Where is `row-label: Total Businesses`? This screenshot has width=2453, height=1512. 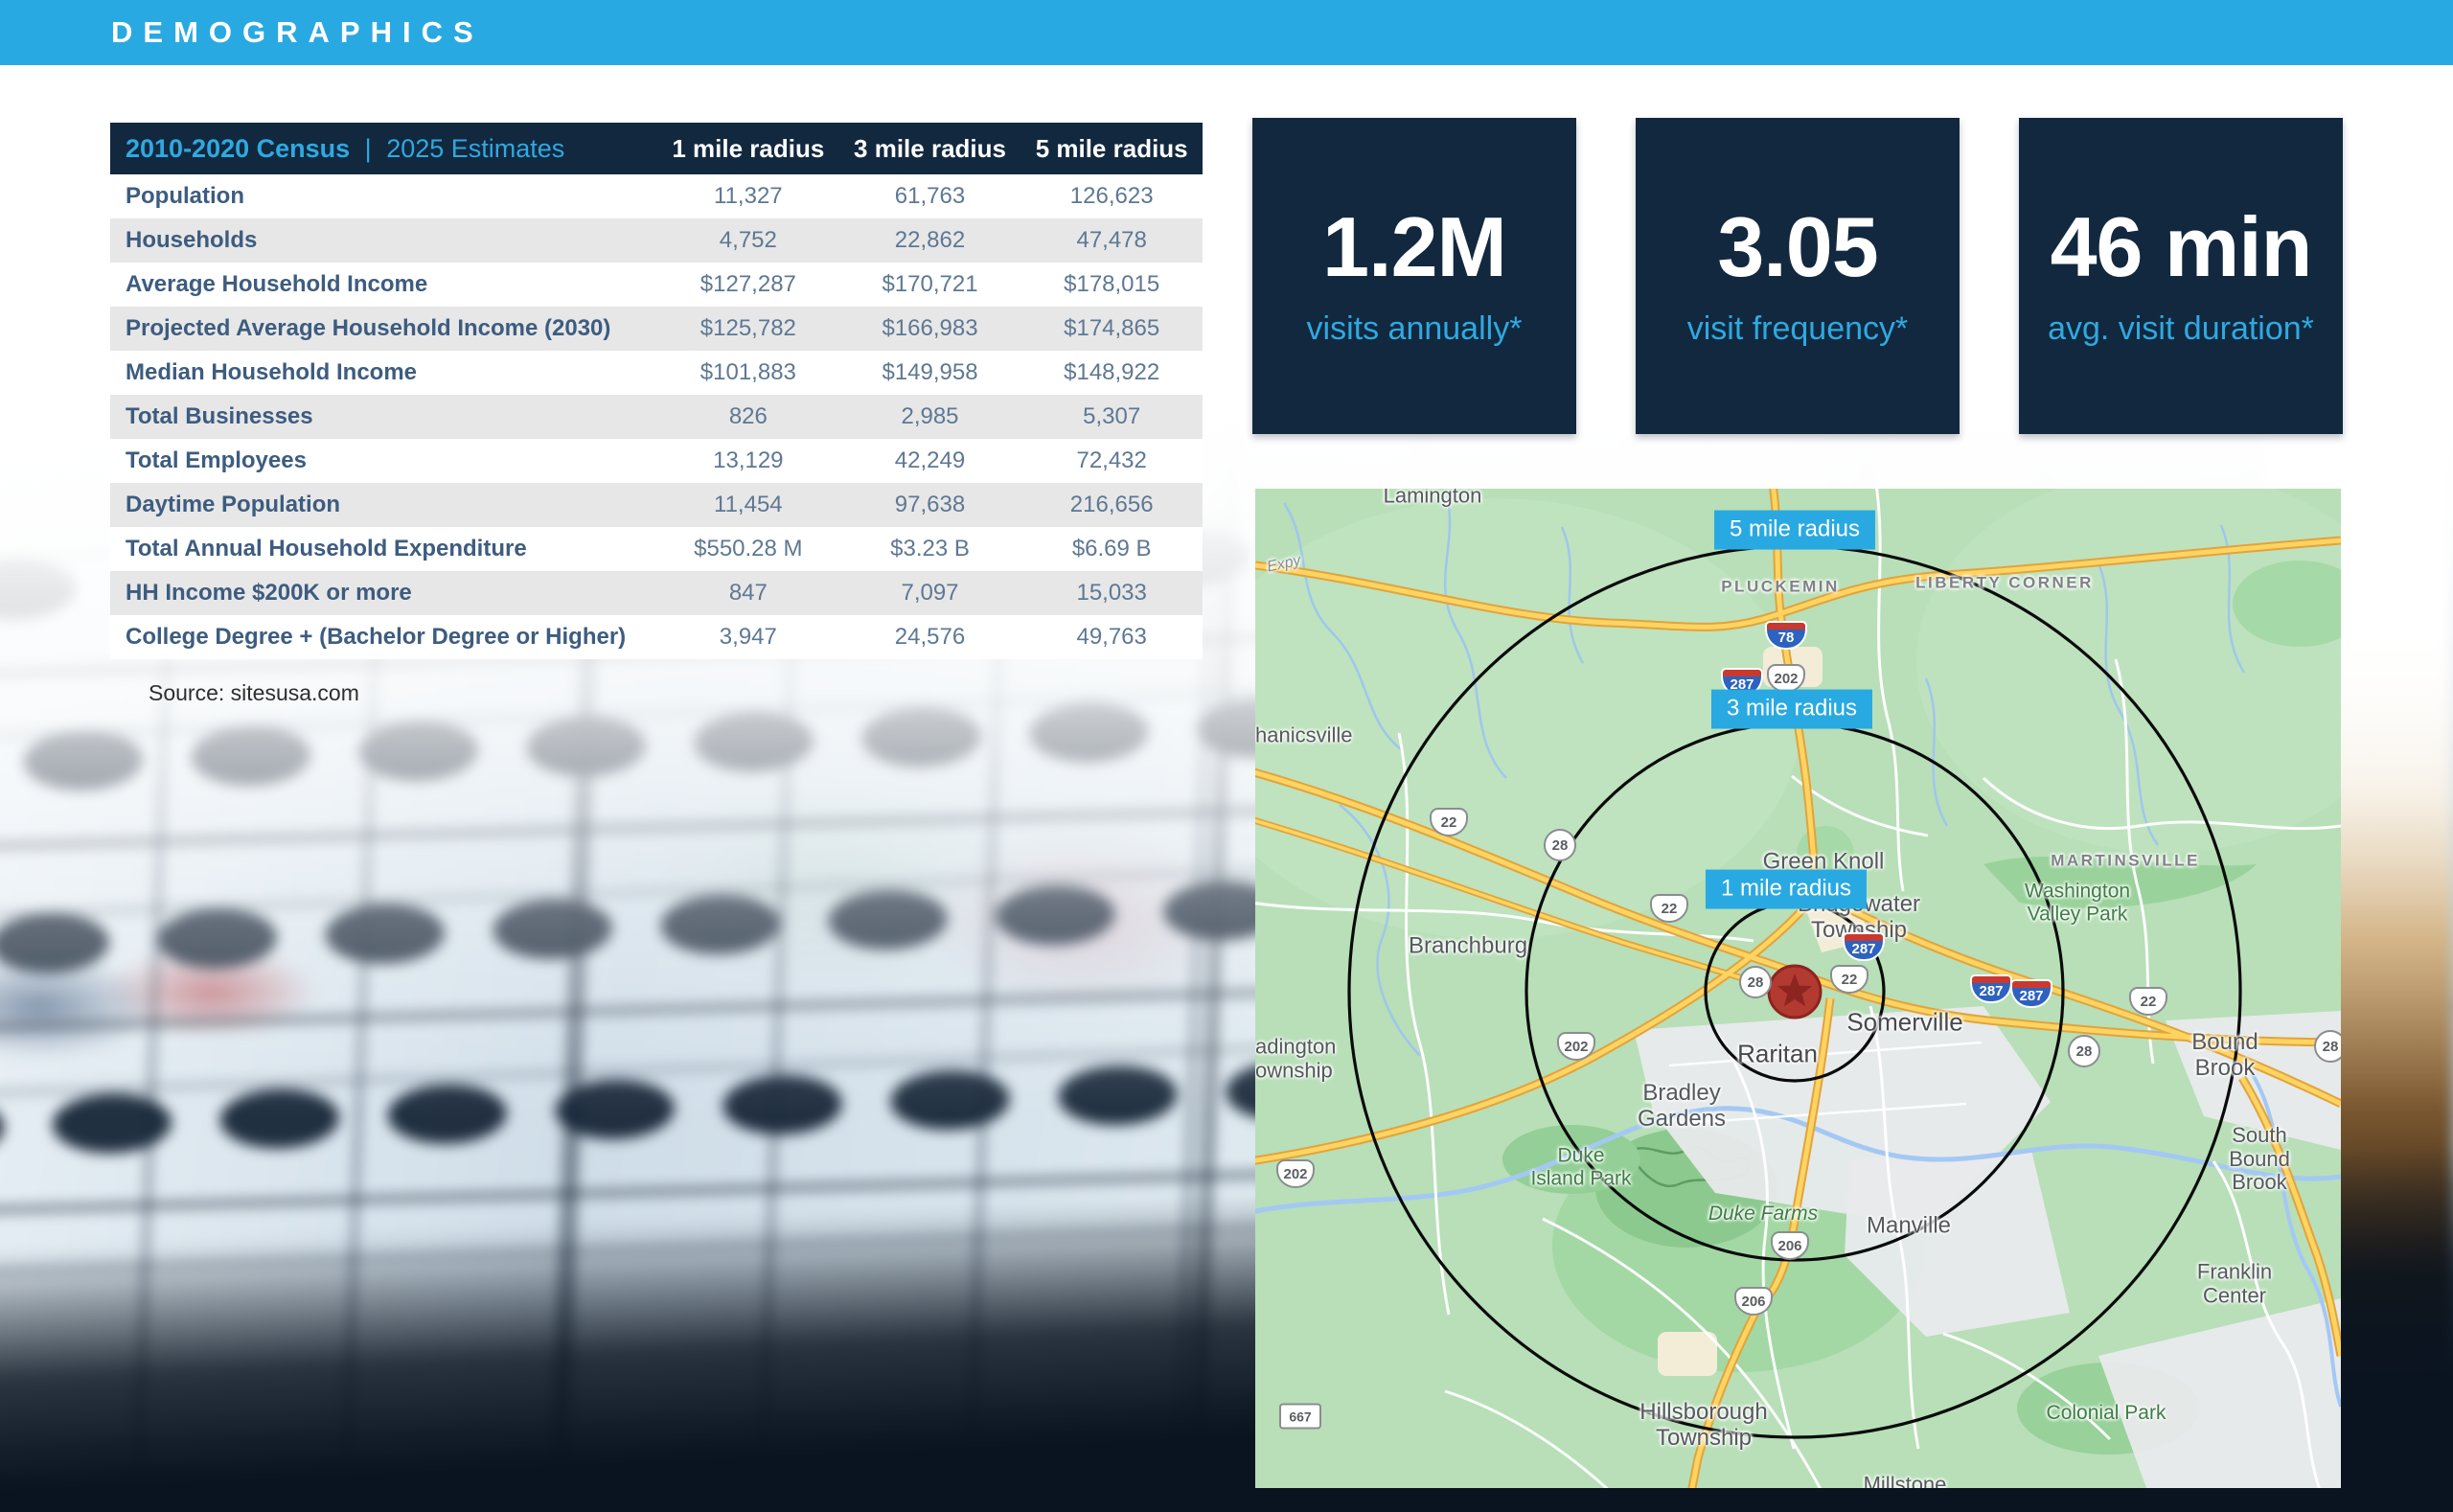 row-label: Total Businesses is located at coordinates (219, 416).